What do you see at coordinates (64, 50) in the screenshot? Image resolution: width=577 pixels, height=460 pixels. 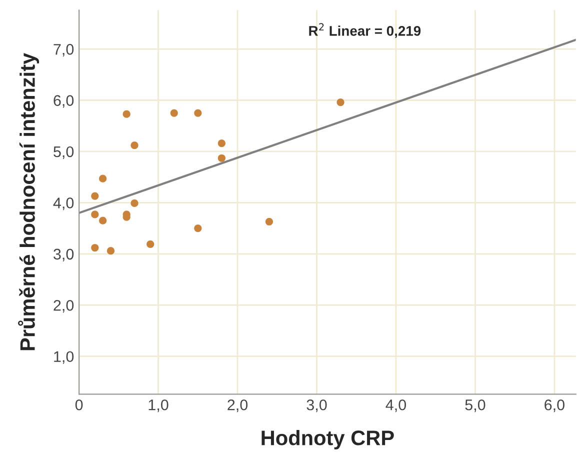 I see `y-tick-label: 7,0` at bounding box center [64, 50].